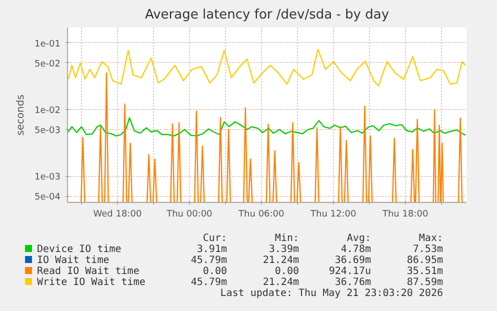  What do you see at coordinates (47, 197) in the screenshot?
I see `y-tick-label: 5e-04` at bounding box center [47, 197].